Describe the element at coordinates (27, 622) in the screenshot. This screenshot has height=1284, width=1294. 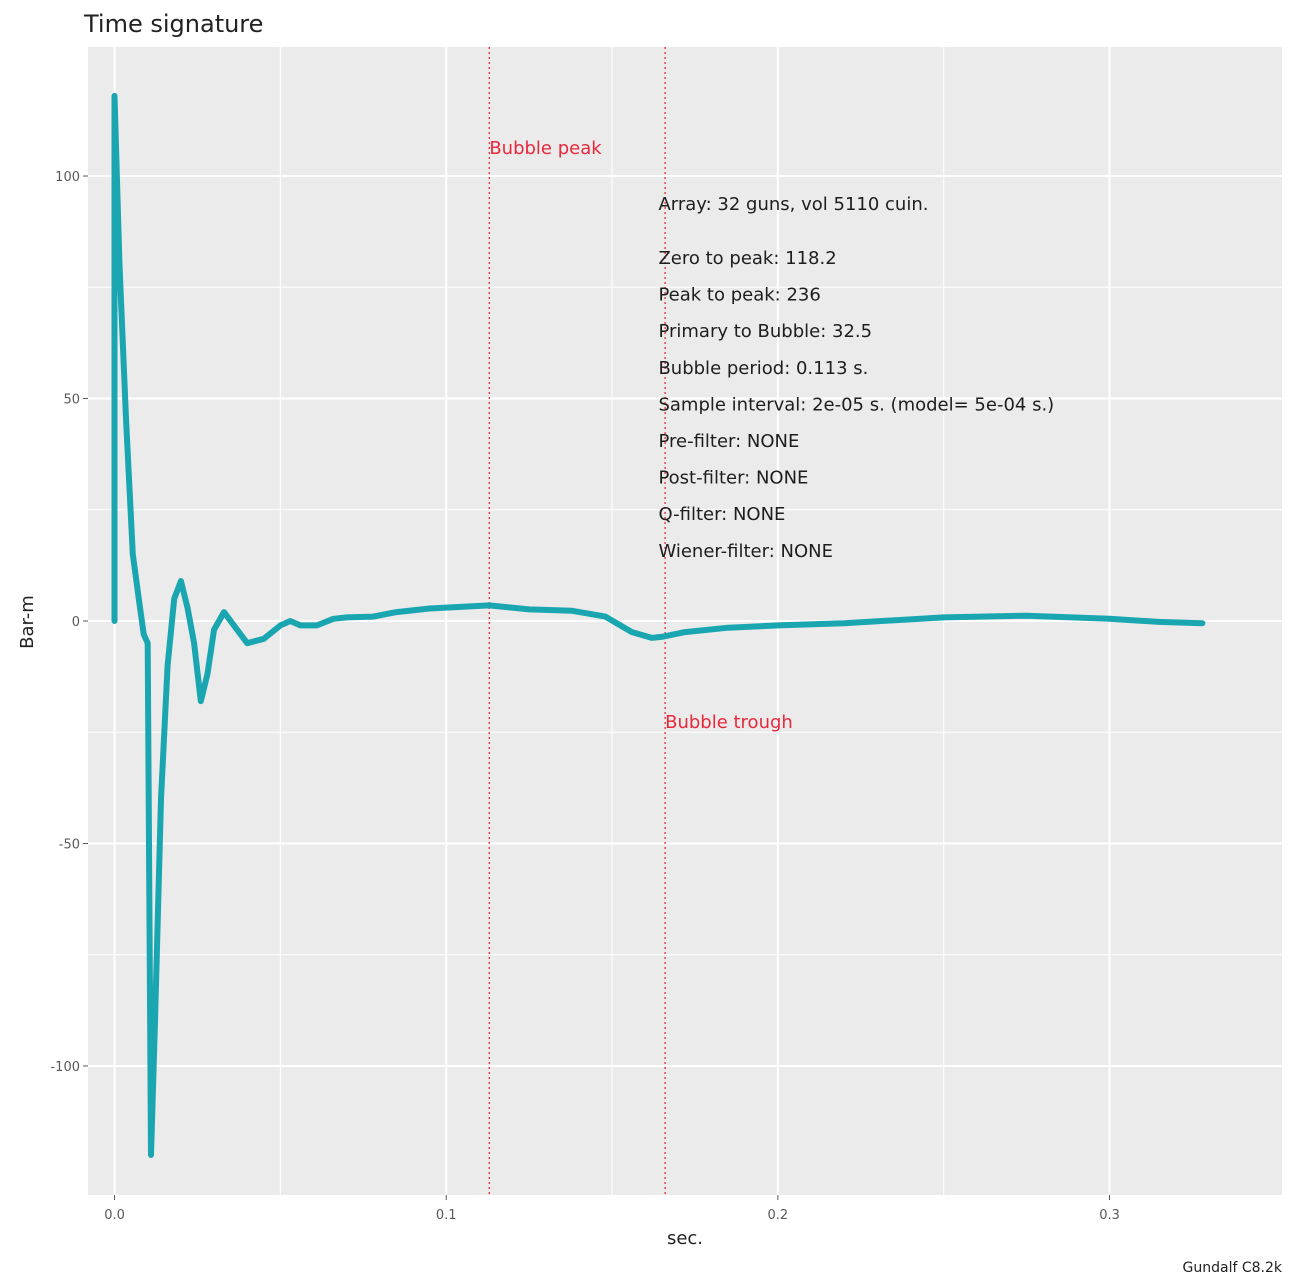
I see `y-axis-title: Bar-m` at that location.